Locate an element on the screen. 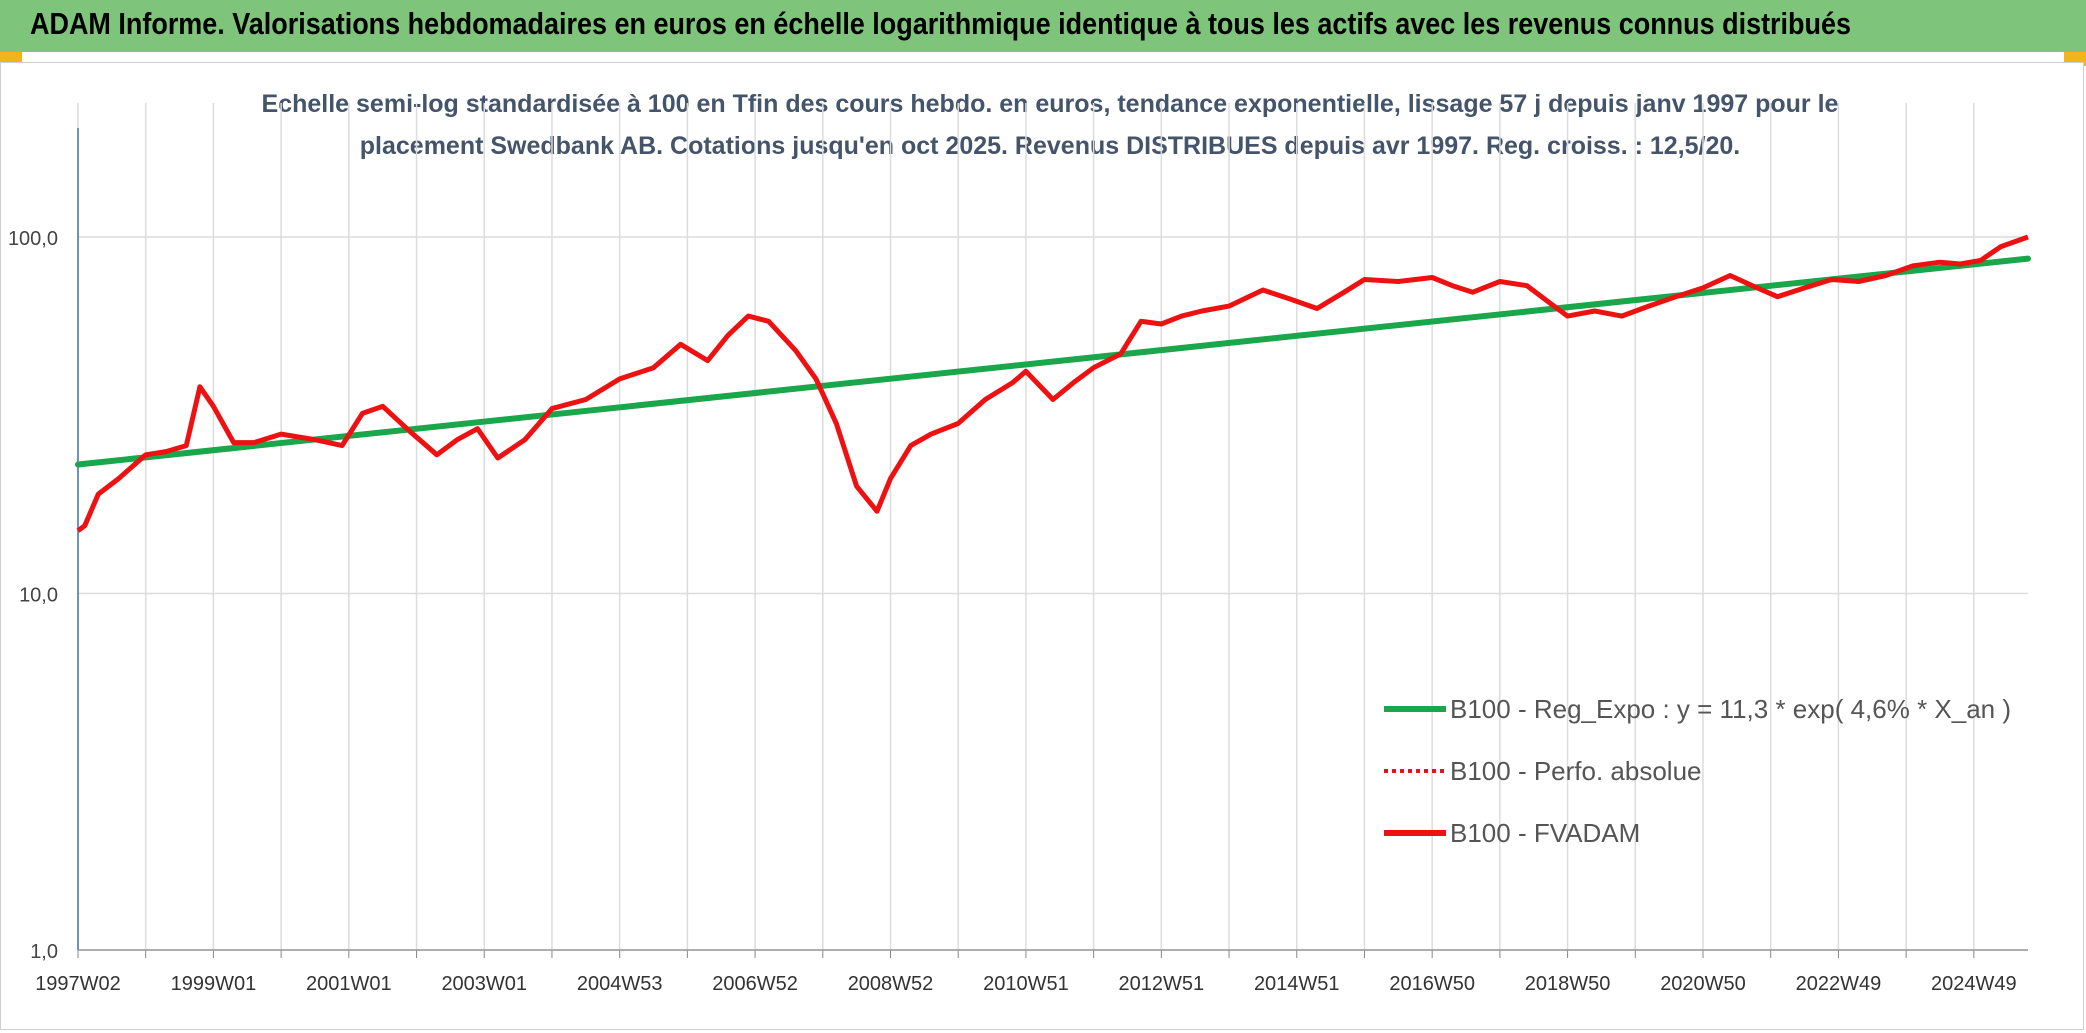 Image resolution: width=2086 pixels, height=1033 pixels. y-tick-label: 10,0 is located at coordinates (38, 596).